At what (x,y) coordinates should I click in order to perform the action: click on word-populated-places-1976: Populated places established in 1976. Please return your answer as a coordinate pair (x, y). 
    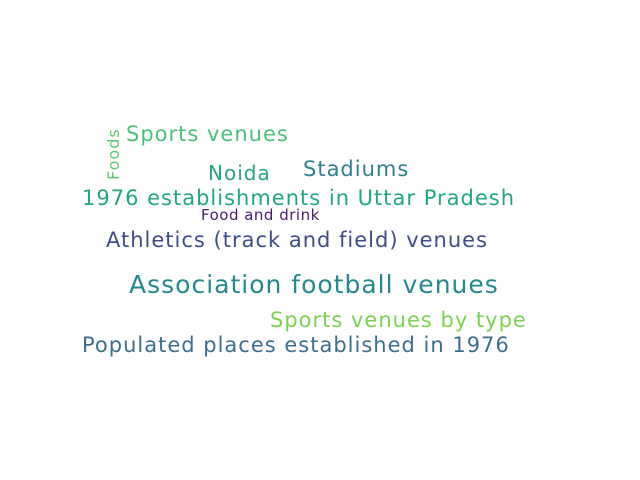
    Looking at the image, I should click on (296, 345).